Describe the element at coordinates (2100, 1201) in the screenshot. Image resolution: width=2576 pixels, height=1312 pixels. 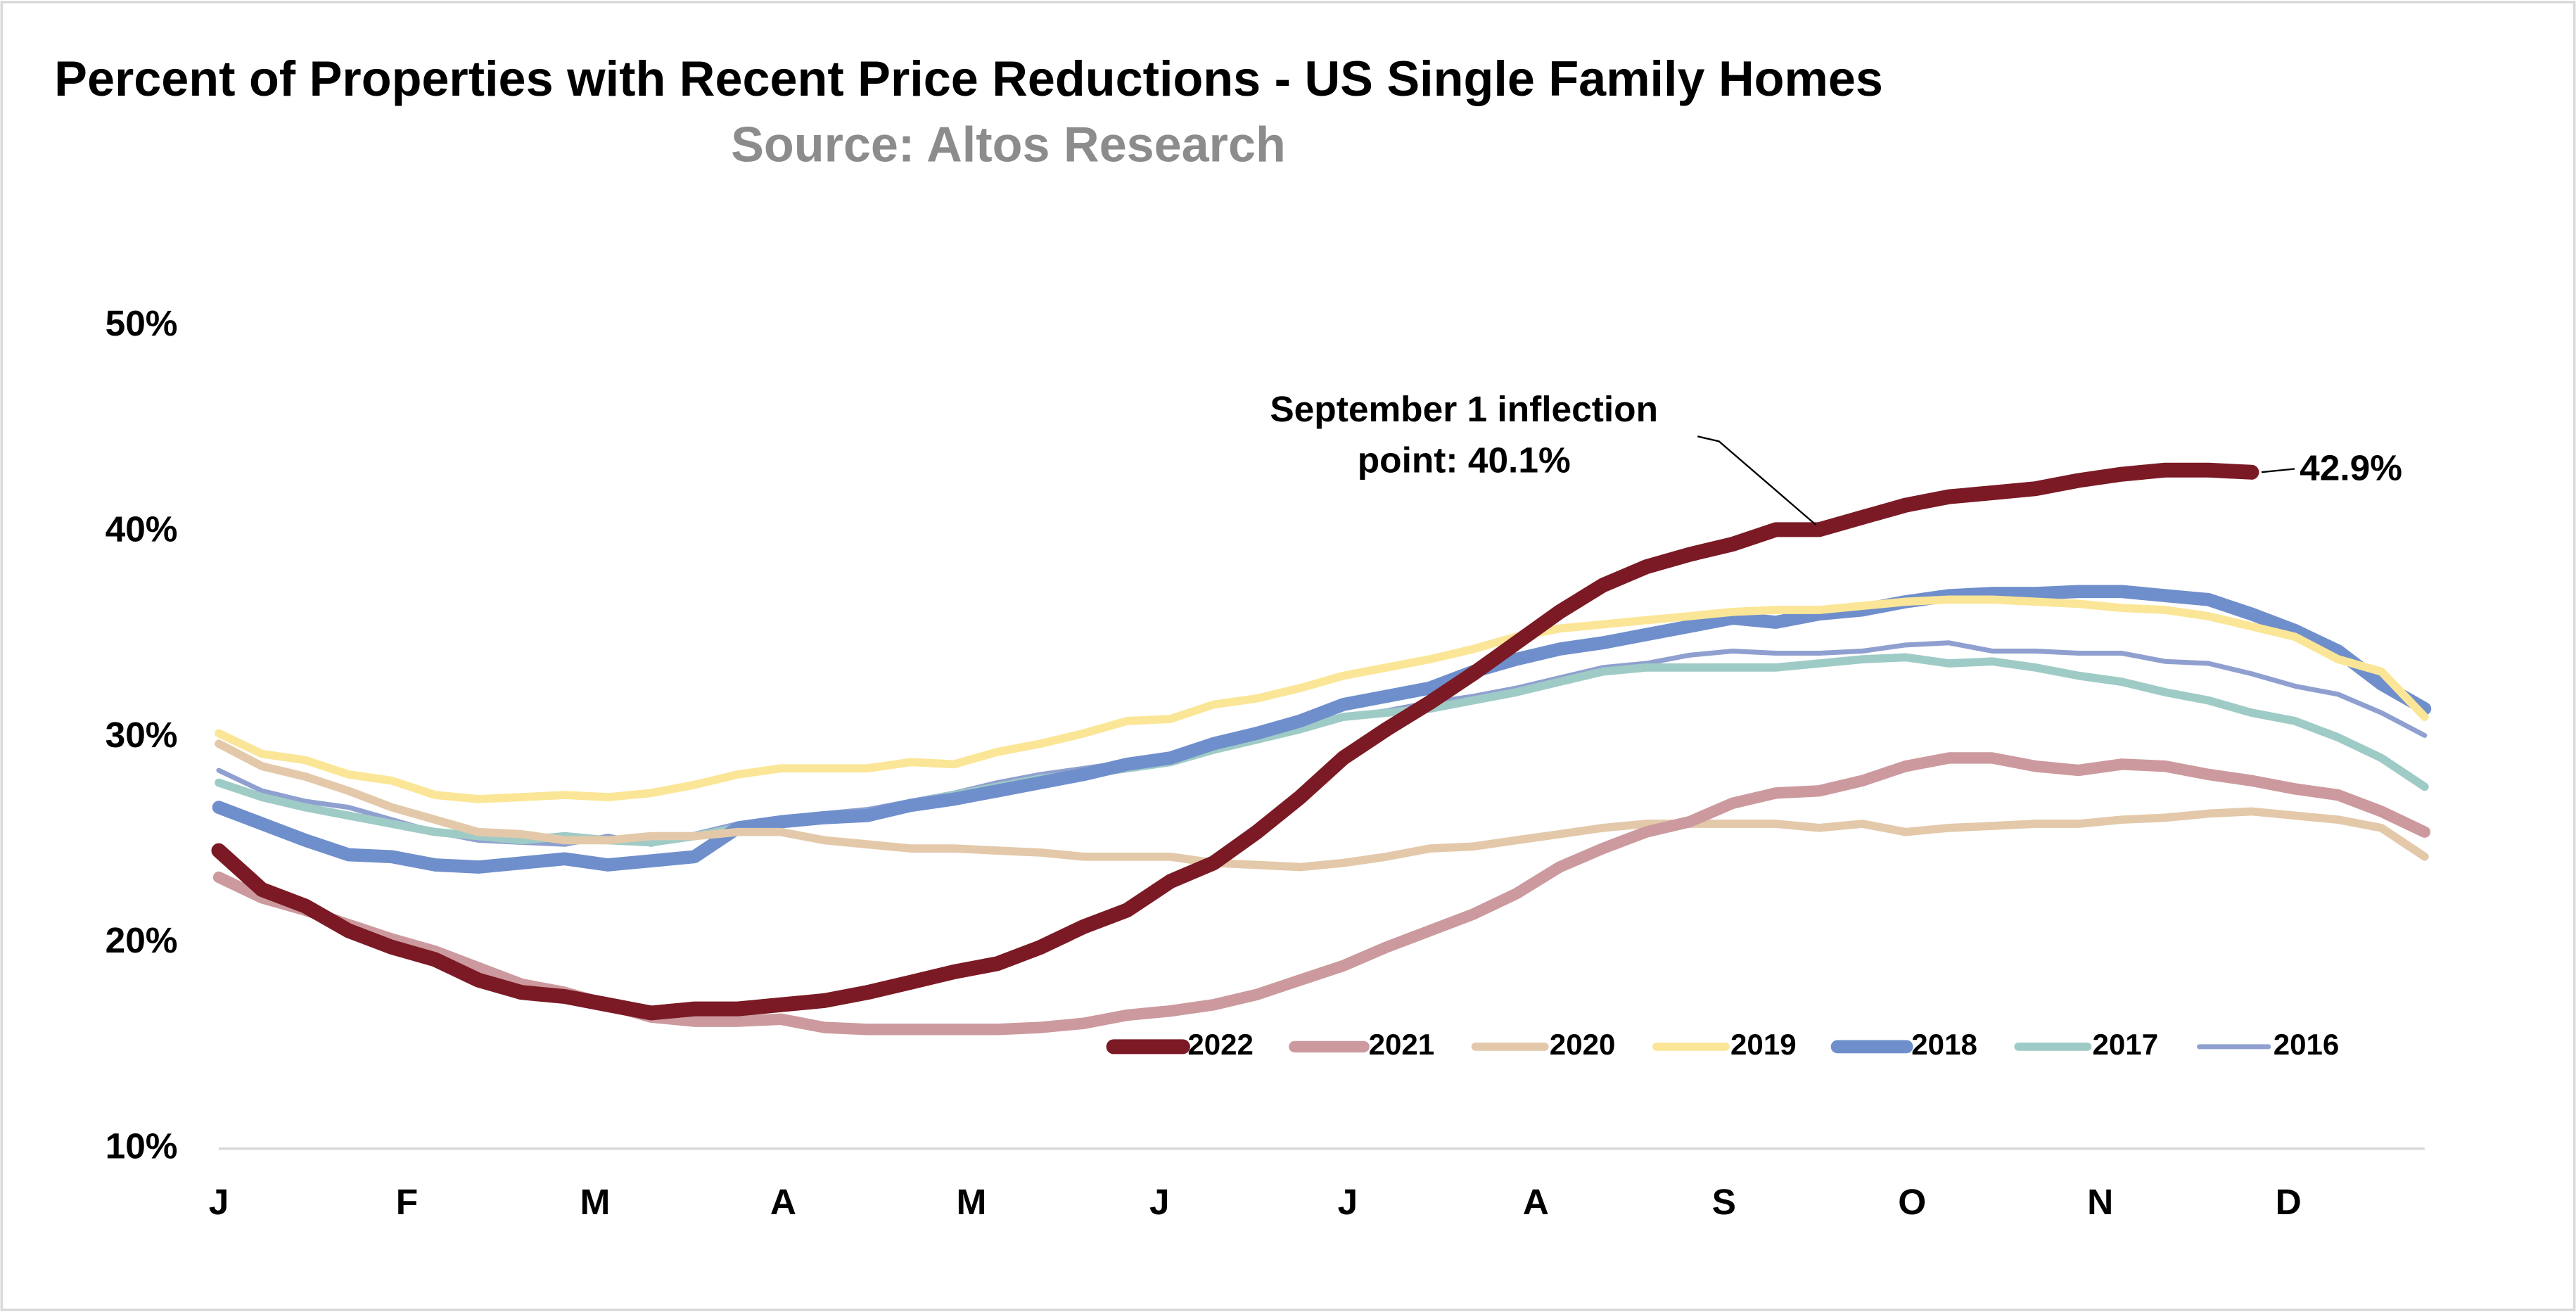
I see `x-tick-label: N` at that location.